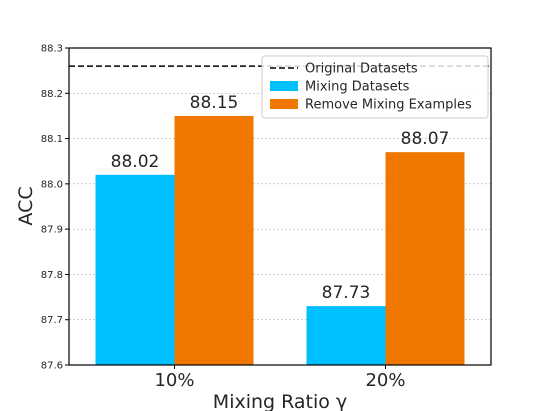 This screenshot has height=411, width=548. Describe the element at coordinates (135, 162) in the screenshot. I see `data-label: 88.02` at that location.